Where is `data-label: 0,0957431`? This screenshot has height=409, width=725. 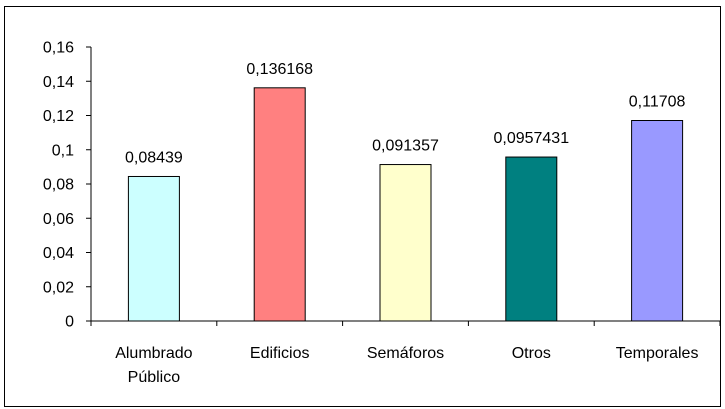 data-label: 0,0957431 is located at coordinates (531, 138).